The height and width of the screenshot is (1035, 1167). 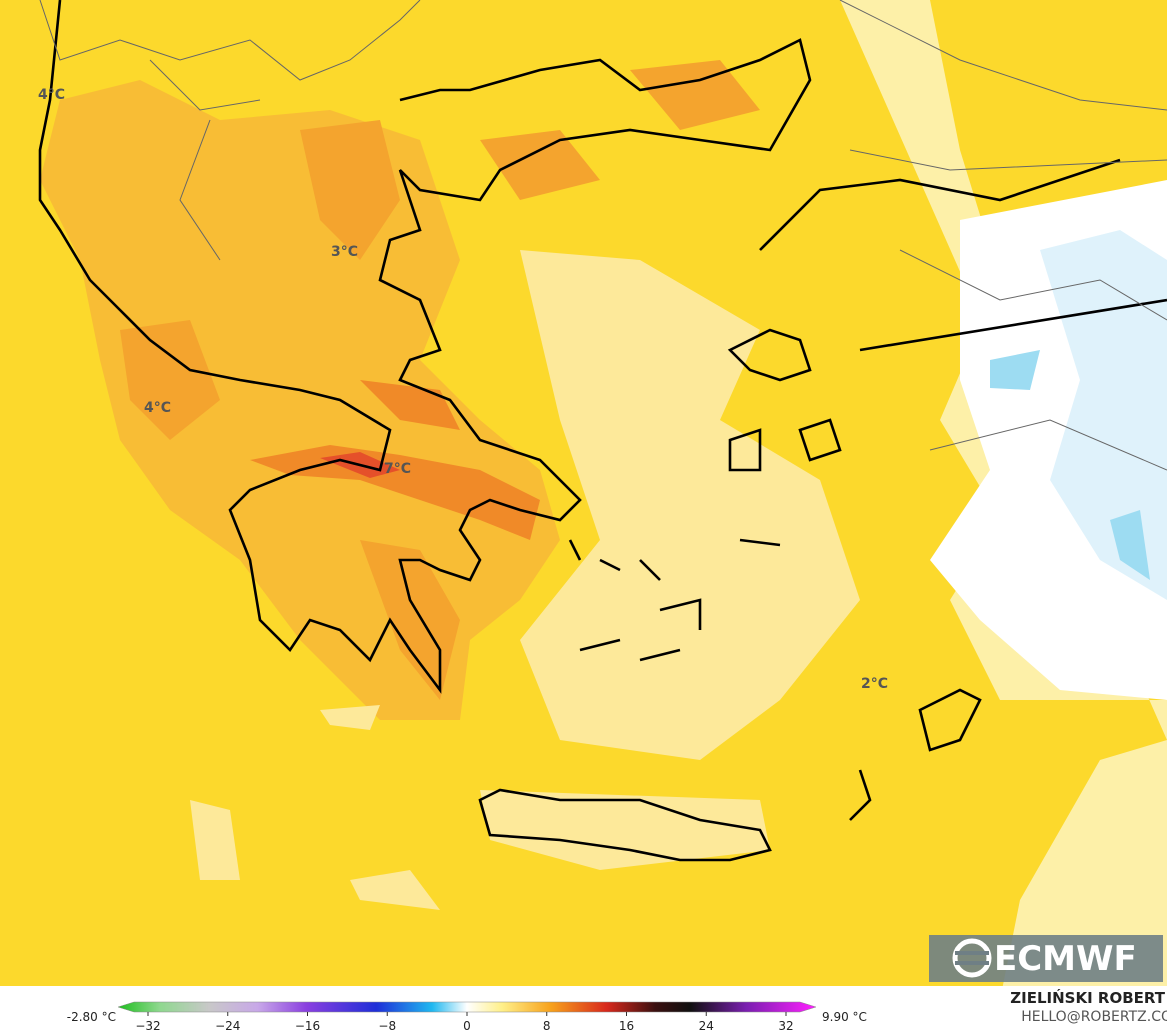 What do you see at coordinates (706, 1026) in the screenshot?
I see `colorbar-tick-label: 24` at bounding box center [706, 1026].